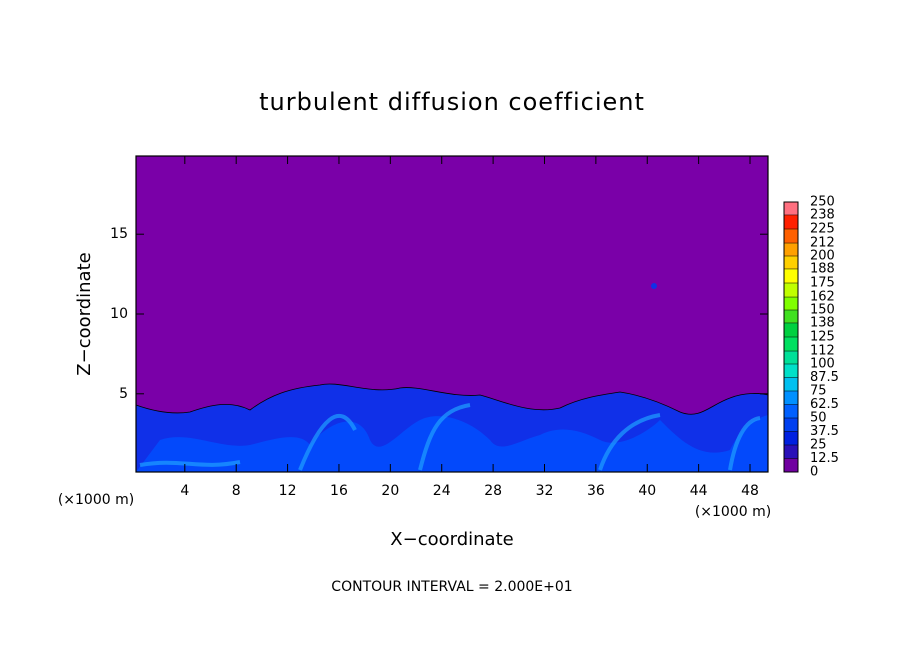 This screenshot has width=904, height=654. Describe the element at coordinates (822, 283) in the screenshot. I see `colorbar-label: 175` at that location.